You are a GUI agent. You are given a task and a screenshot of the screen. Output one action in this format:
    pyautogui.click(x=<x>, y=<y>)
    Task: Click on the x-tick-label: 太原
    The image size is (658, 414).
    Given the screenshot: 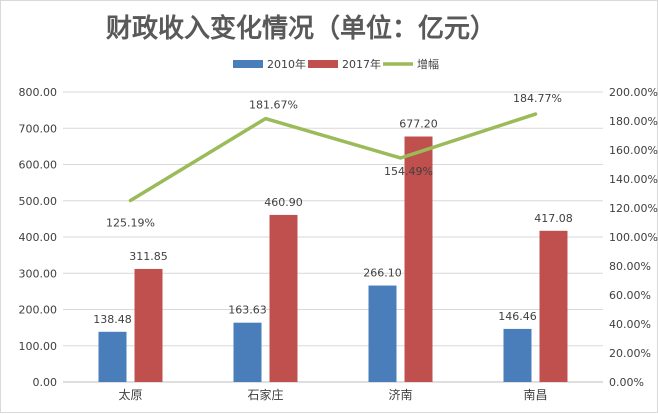 What is the action you would take?
    pyautogui.click(x=130, y=394)
    